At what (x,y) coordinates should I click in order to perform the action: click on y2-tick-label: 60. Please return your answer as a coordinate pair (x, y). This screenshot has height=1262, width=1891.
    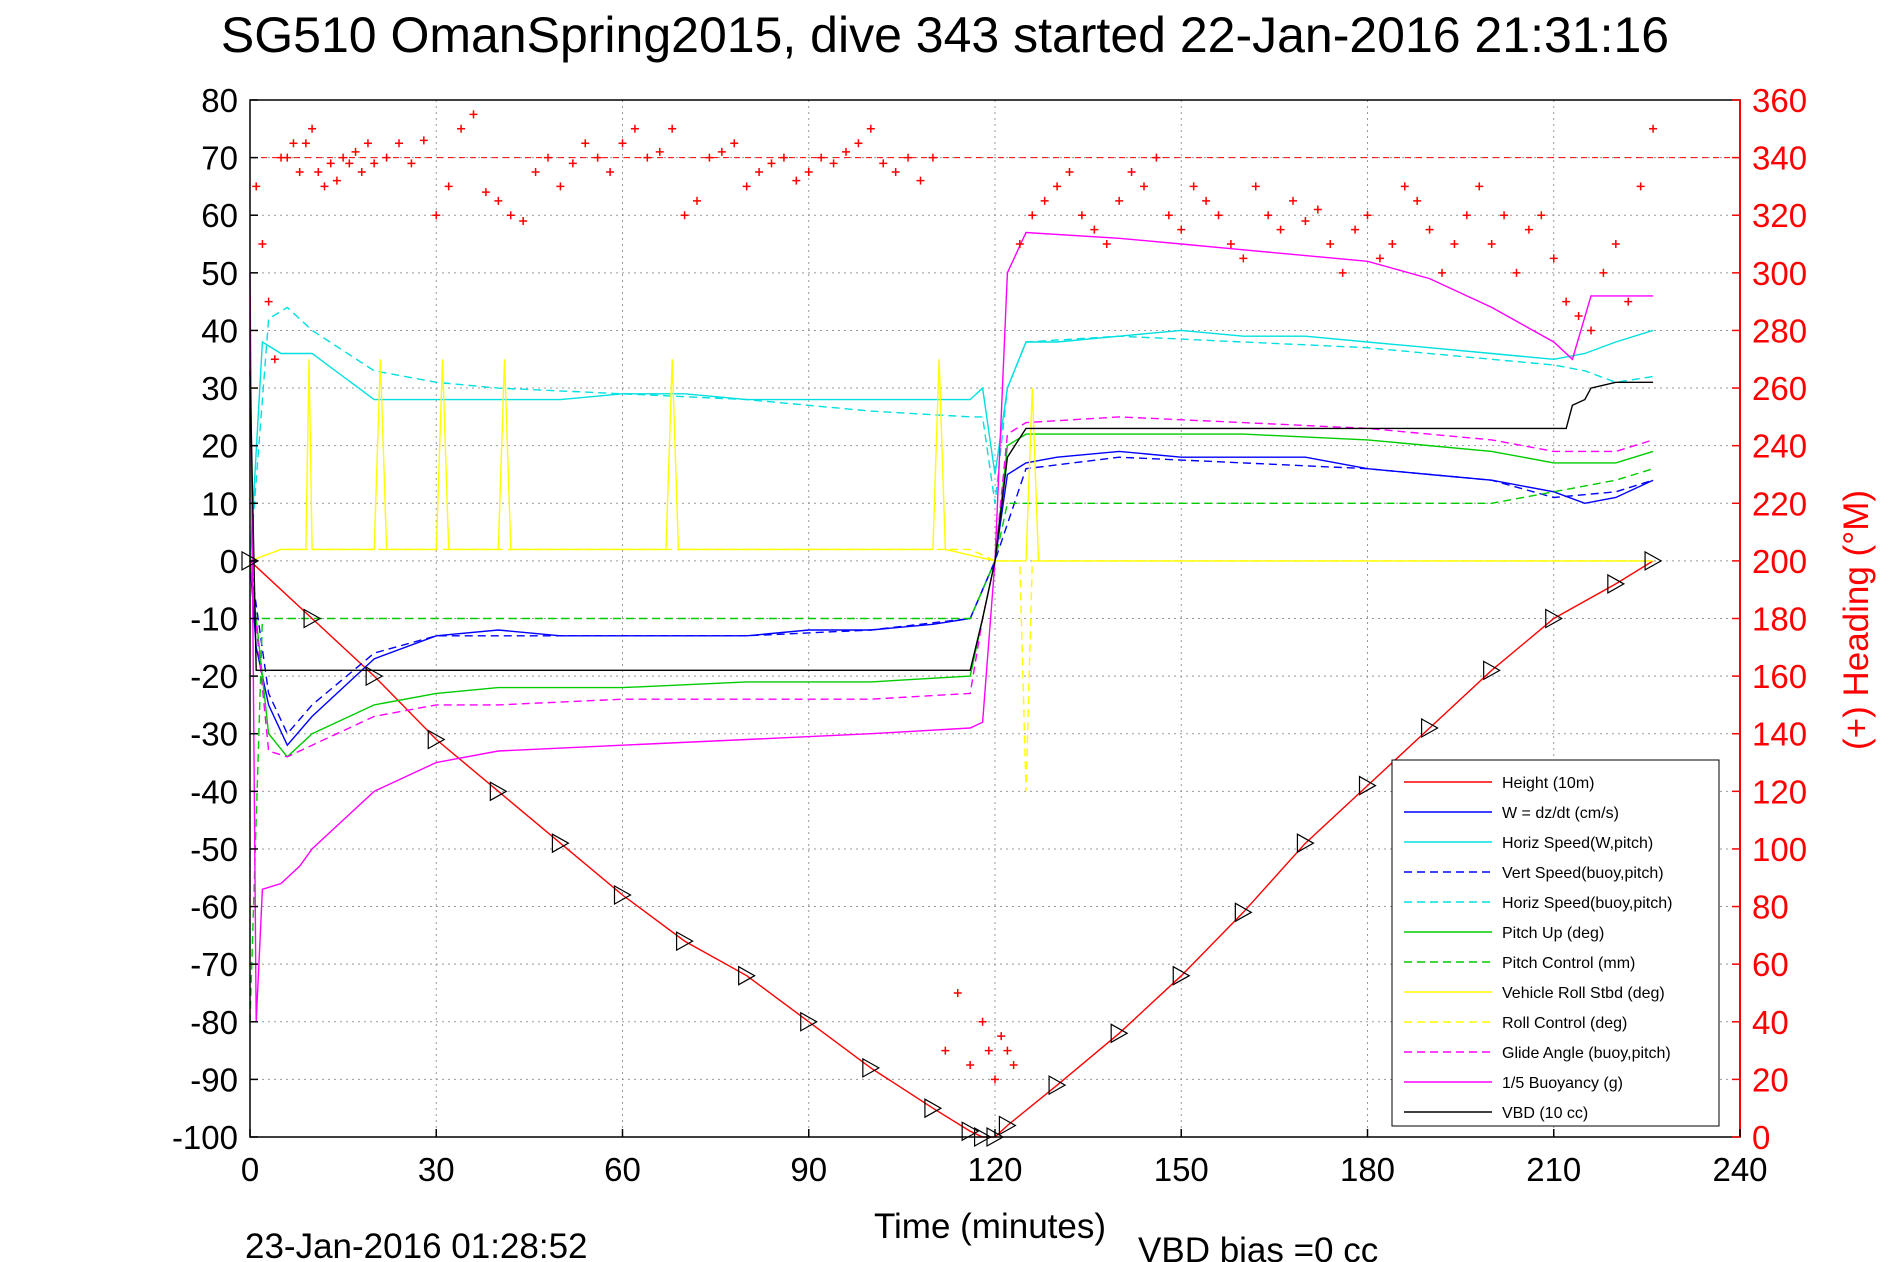
    Looking at the image, I should click on (1770, 964).